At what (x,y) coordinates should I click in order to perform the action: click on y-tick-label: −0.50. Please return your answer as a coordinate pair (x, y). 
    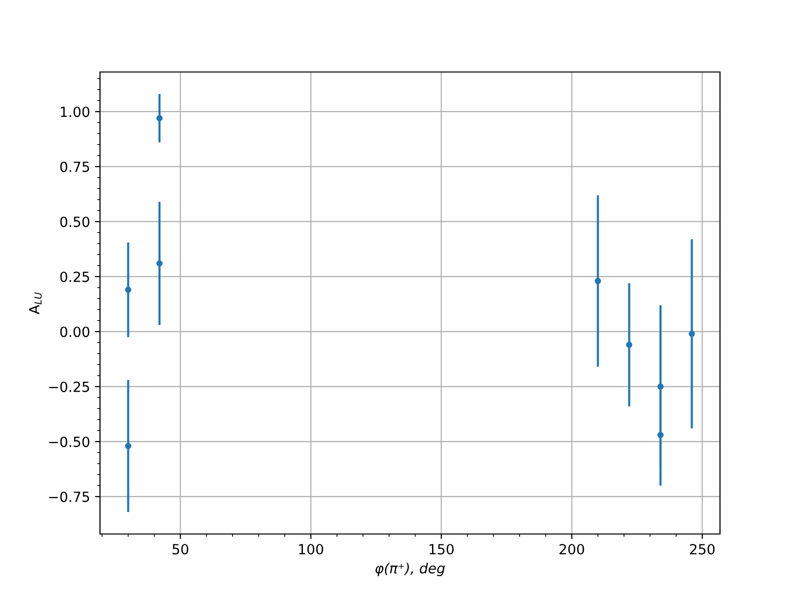
    Looking at the image, I should click on (69, 442).